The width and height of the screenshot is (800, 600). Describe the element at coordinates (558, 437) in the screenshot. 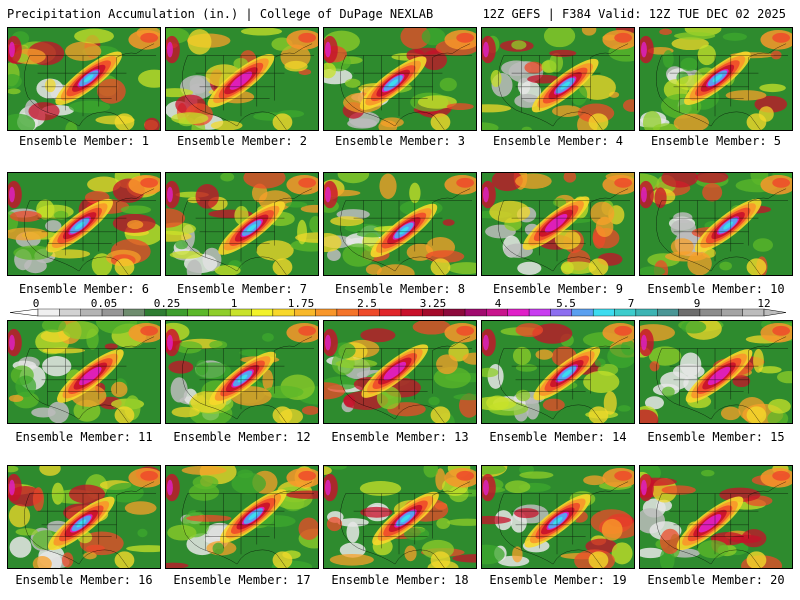

I see `ensemble-member-label-14: Ensemble Member: 14` at that location.